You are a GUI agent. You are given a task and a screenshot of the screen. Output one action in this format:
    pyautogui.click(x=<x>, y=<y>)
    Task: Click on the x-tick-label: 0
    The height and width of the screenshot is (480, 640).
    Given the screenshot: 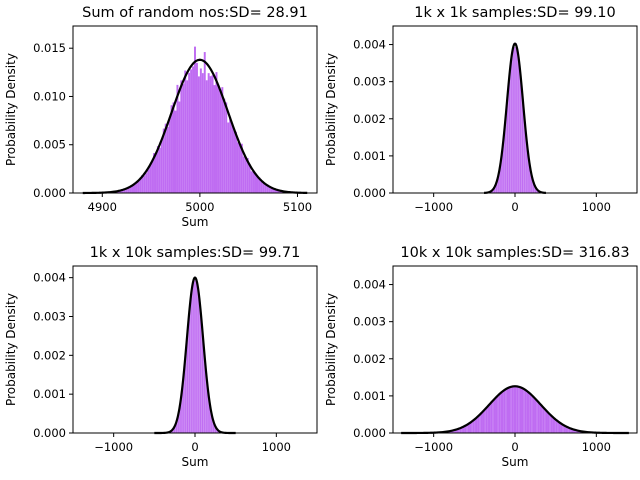 What is the action you would take?
    pyautogui.click(x=194, y=447)
    